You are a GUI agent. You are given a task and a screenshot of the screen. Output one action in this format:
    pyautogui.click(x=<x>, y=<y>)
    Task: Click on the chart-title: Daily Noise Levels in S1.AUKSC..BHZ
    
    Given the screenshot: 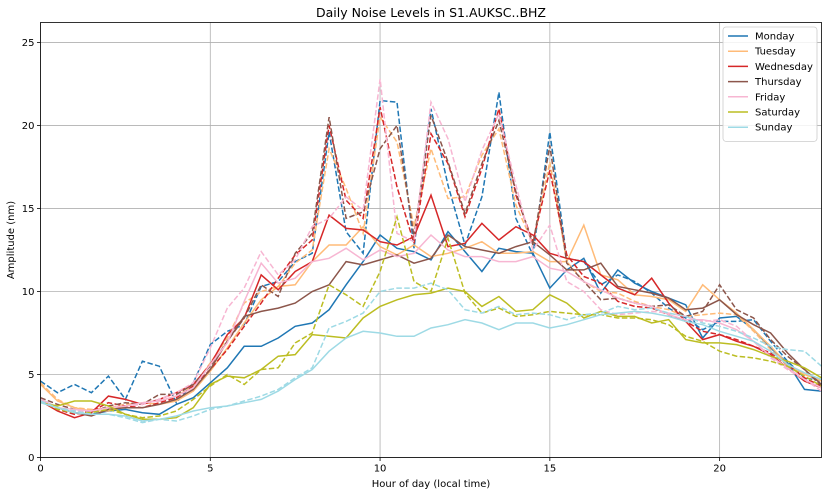 What is the action you would take?
    pyautogui.click(x=431, y=12)
    